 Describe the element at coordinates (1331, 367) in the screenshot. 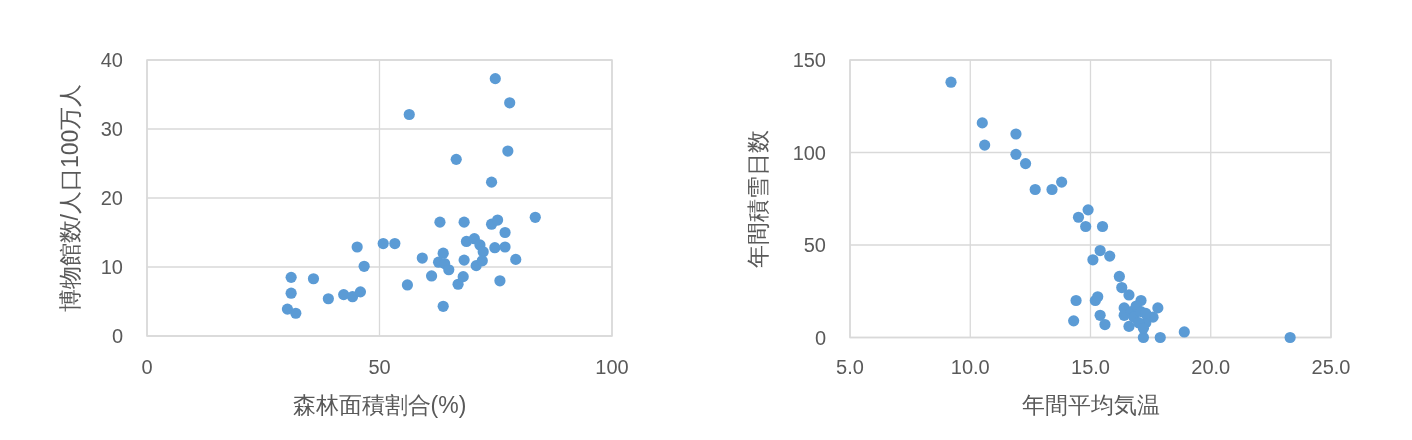

I see `x-tick-label: 25.0` at that location.